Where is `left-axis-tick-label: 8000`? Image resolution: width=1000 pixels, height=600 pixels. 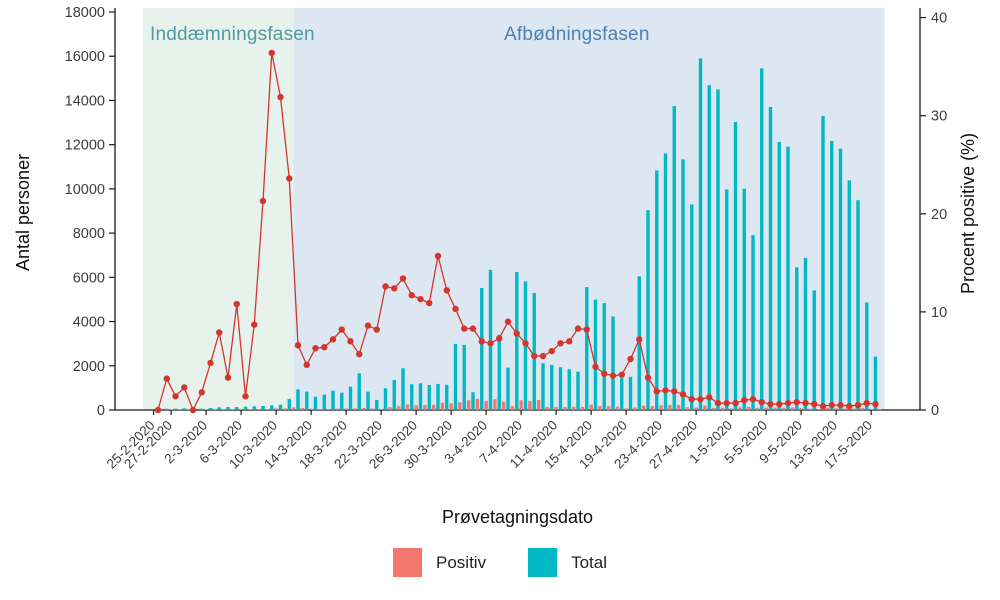 left-axis-tick-label: 8000 is located at coordinates (89, 234).